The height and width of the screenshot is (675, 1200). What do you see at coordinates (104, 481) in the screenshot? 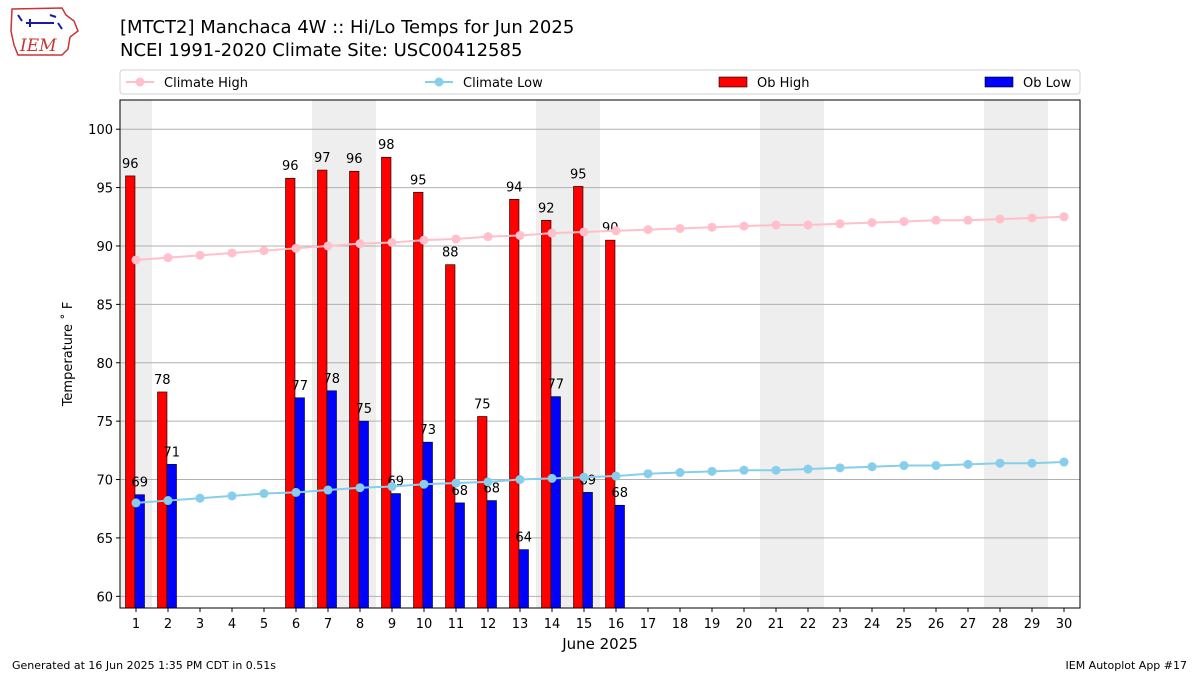
I see `y-tick-label: 70` at bounding box center [104, 481].